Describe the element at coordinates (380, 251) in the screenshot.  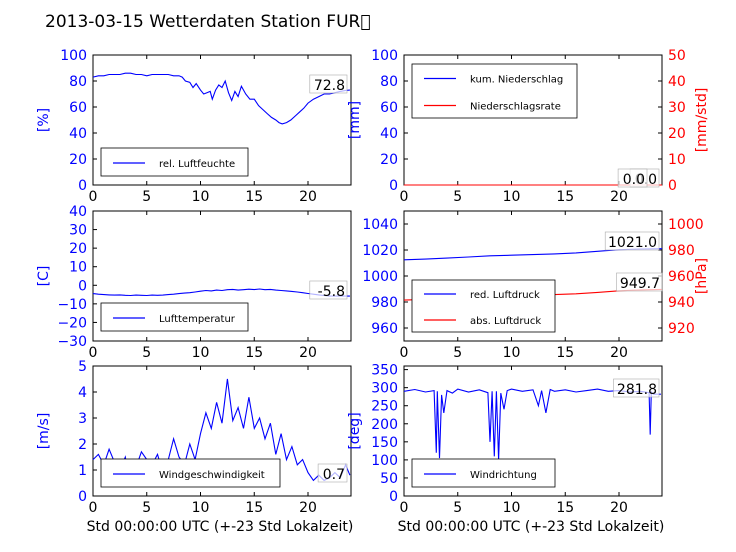
I see `y-tick-label: 1020` at that location.